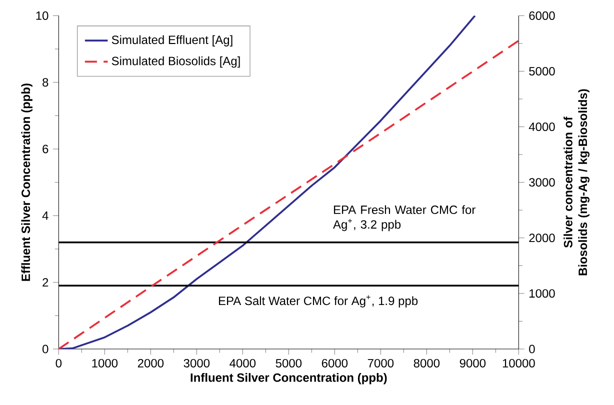 The image size is (614, 405). I want to click on y-axis-title: Effluent Silver Concentration (ppb), so click(26, 182).